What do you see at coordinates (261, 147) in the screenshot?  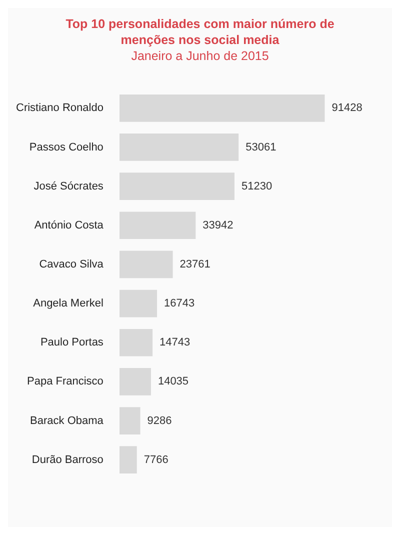 I see `data-label: 53061` at bounding box center [261, 147].